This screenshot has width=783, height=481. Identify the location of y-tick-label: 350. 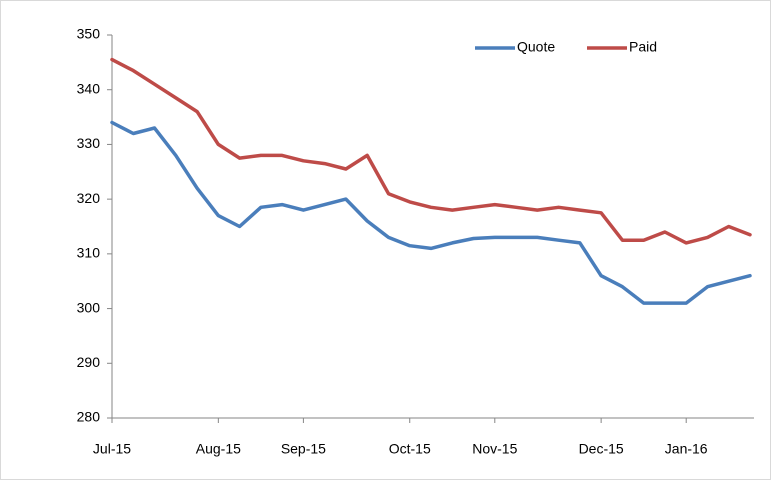
(89, 34).